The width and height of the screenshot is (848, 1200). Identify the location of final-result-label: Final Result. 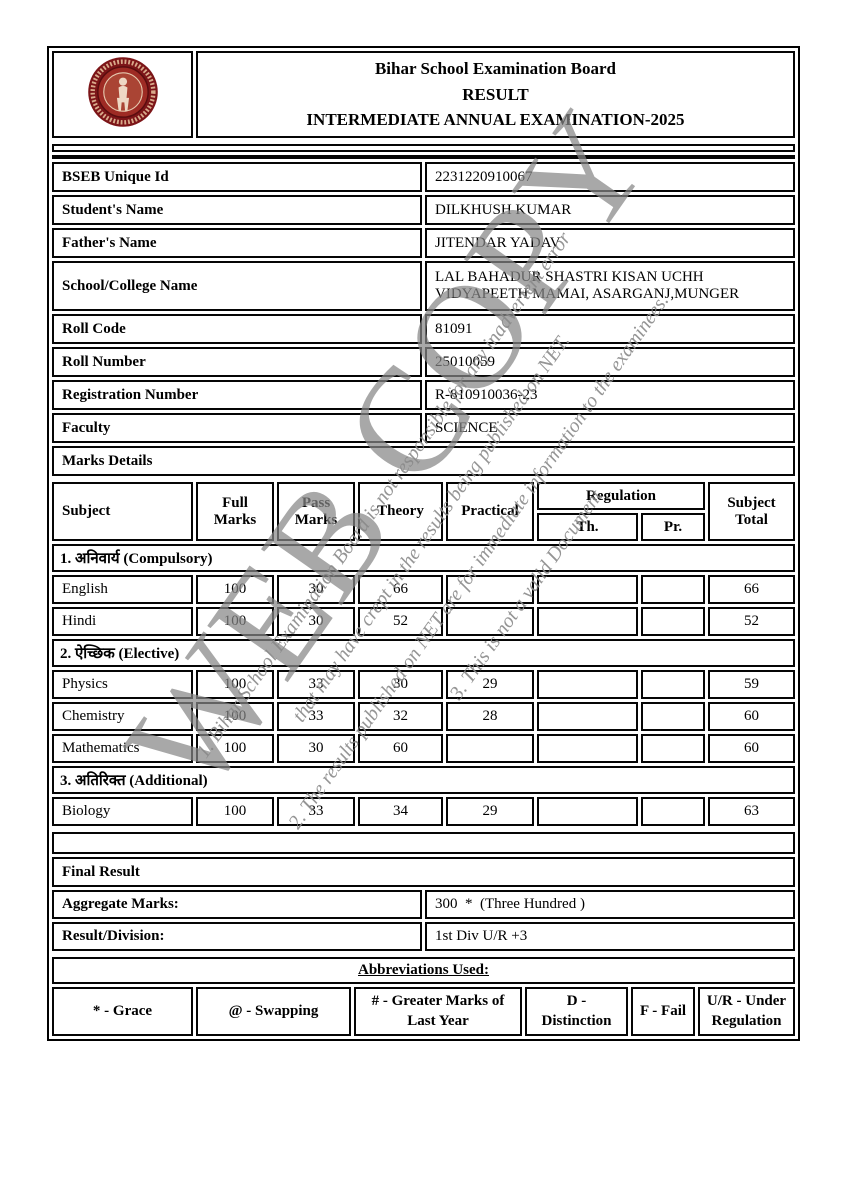
(423, 872).